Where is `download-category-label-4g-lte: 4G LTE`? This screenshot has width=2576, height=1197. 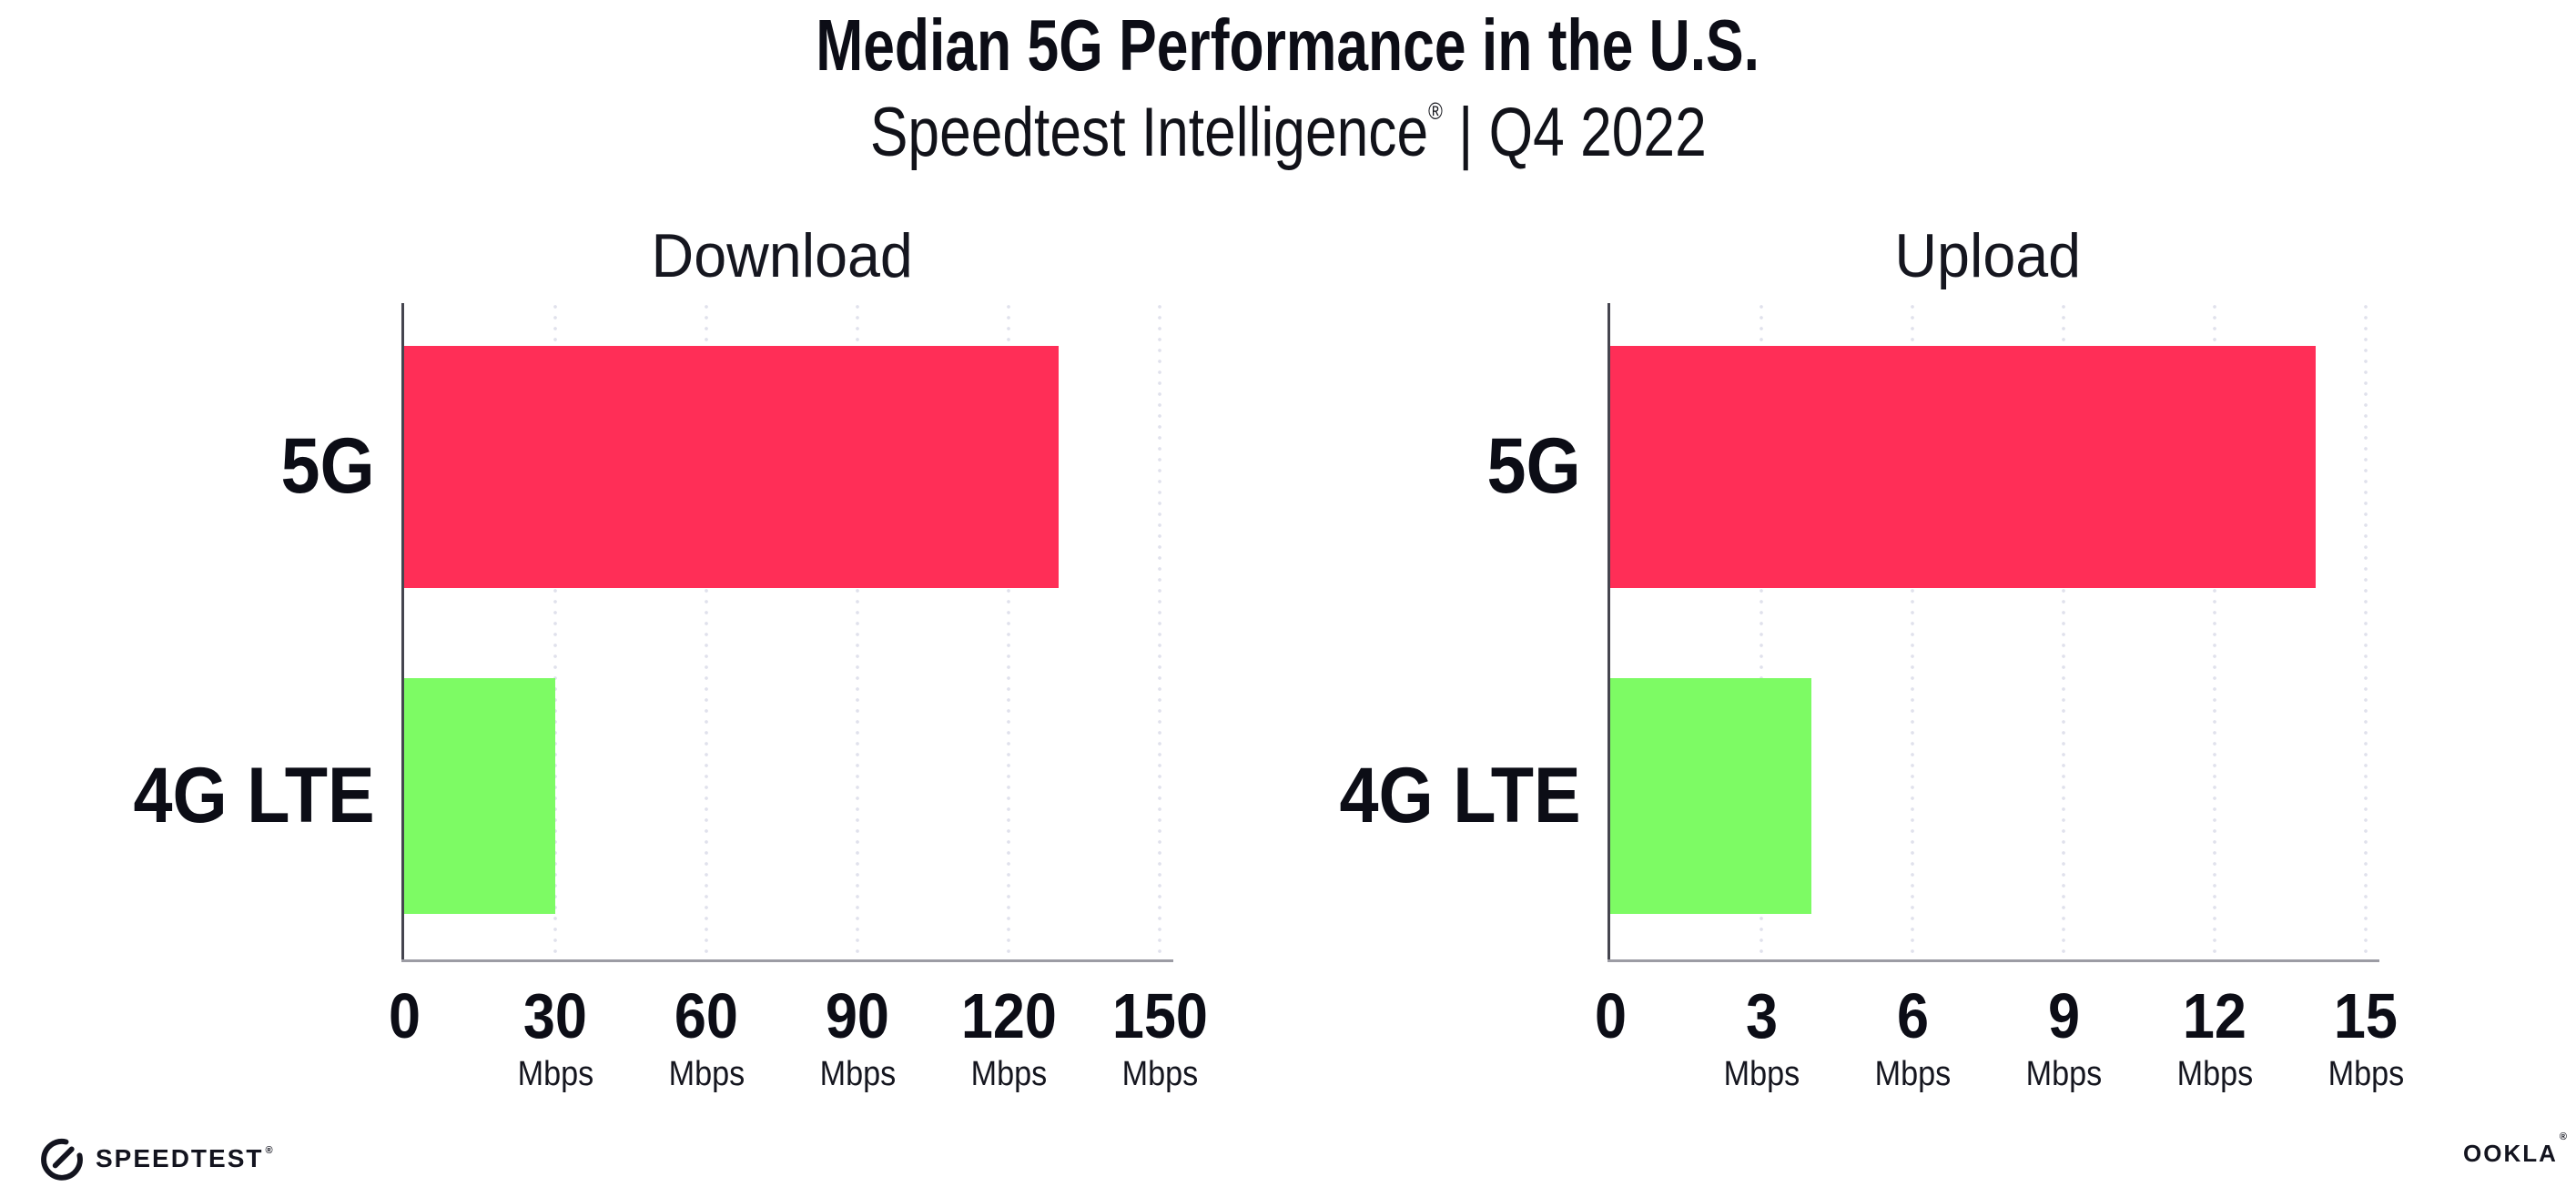 download-category-label-4g-lte: 4G LTE is located at coordinates (254, 796).